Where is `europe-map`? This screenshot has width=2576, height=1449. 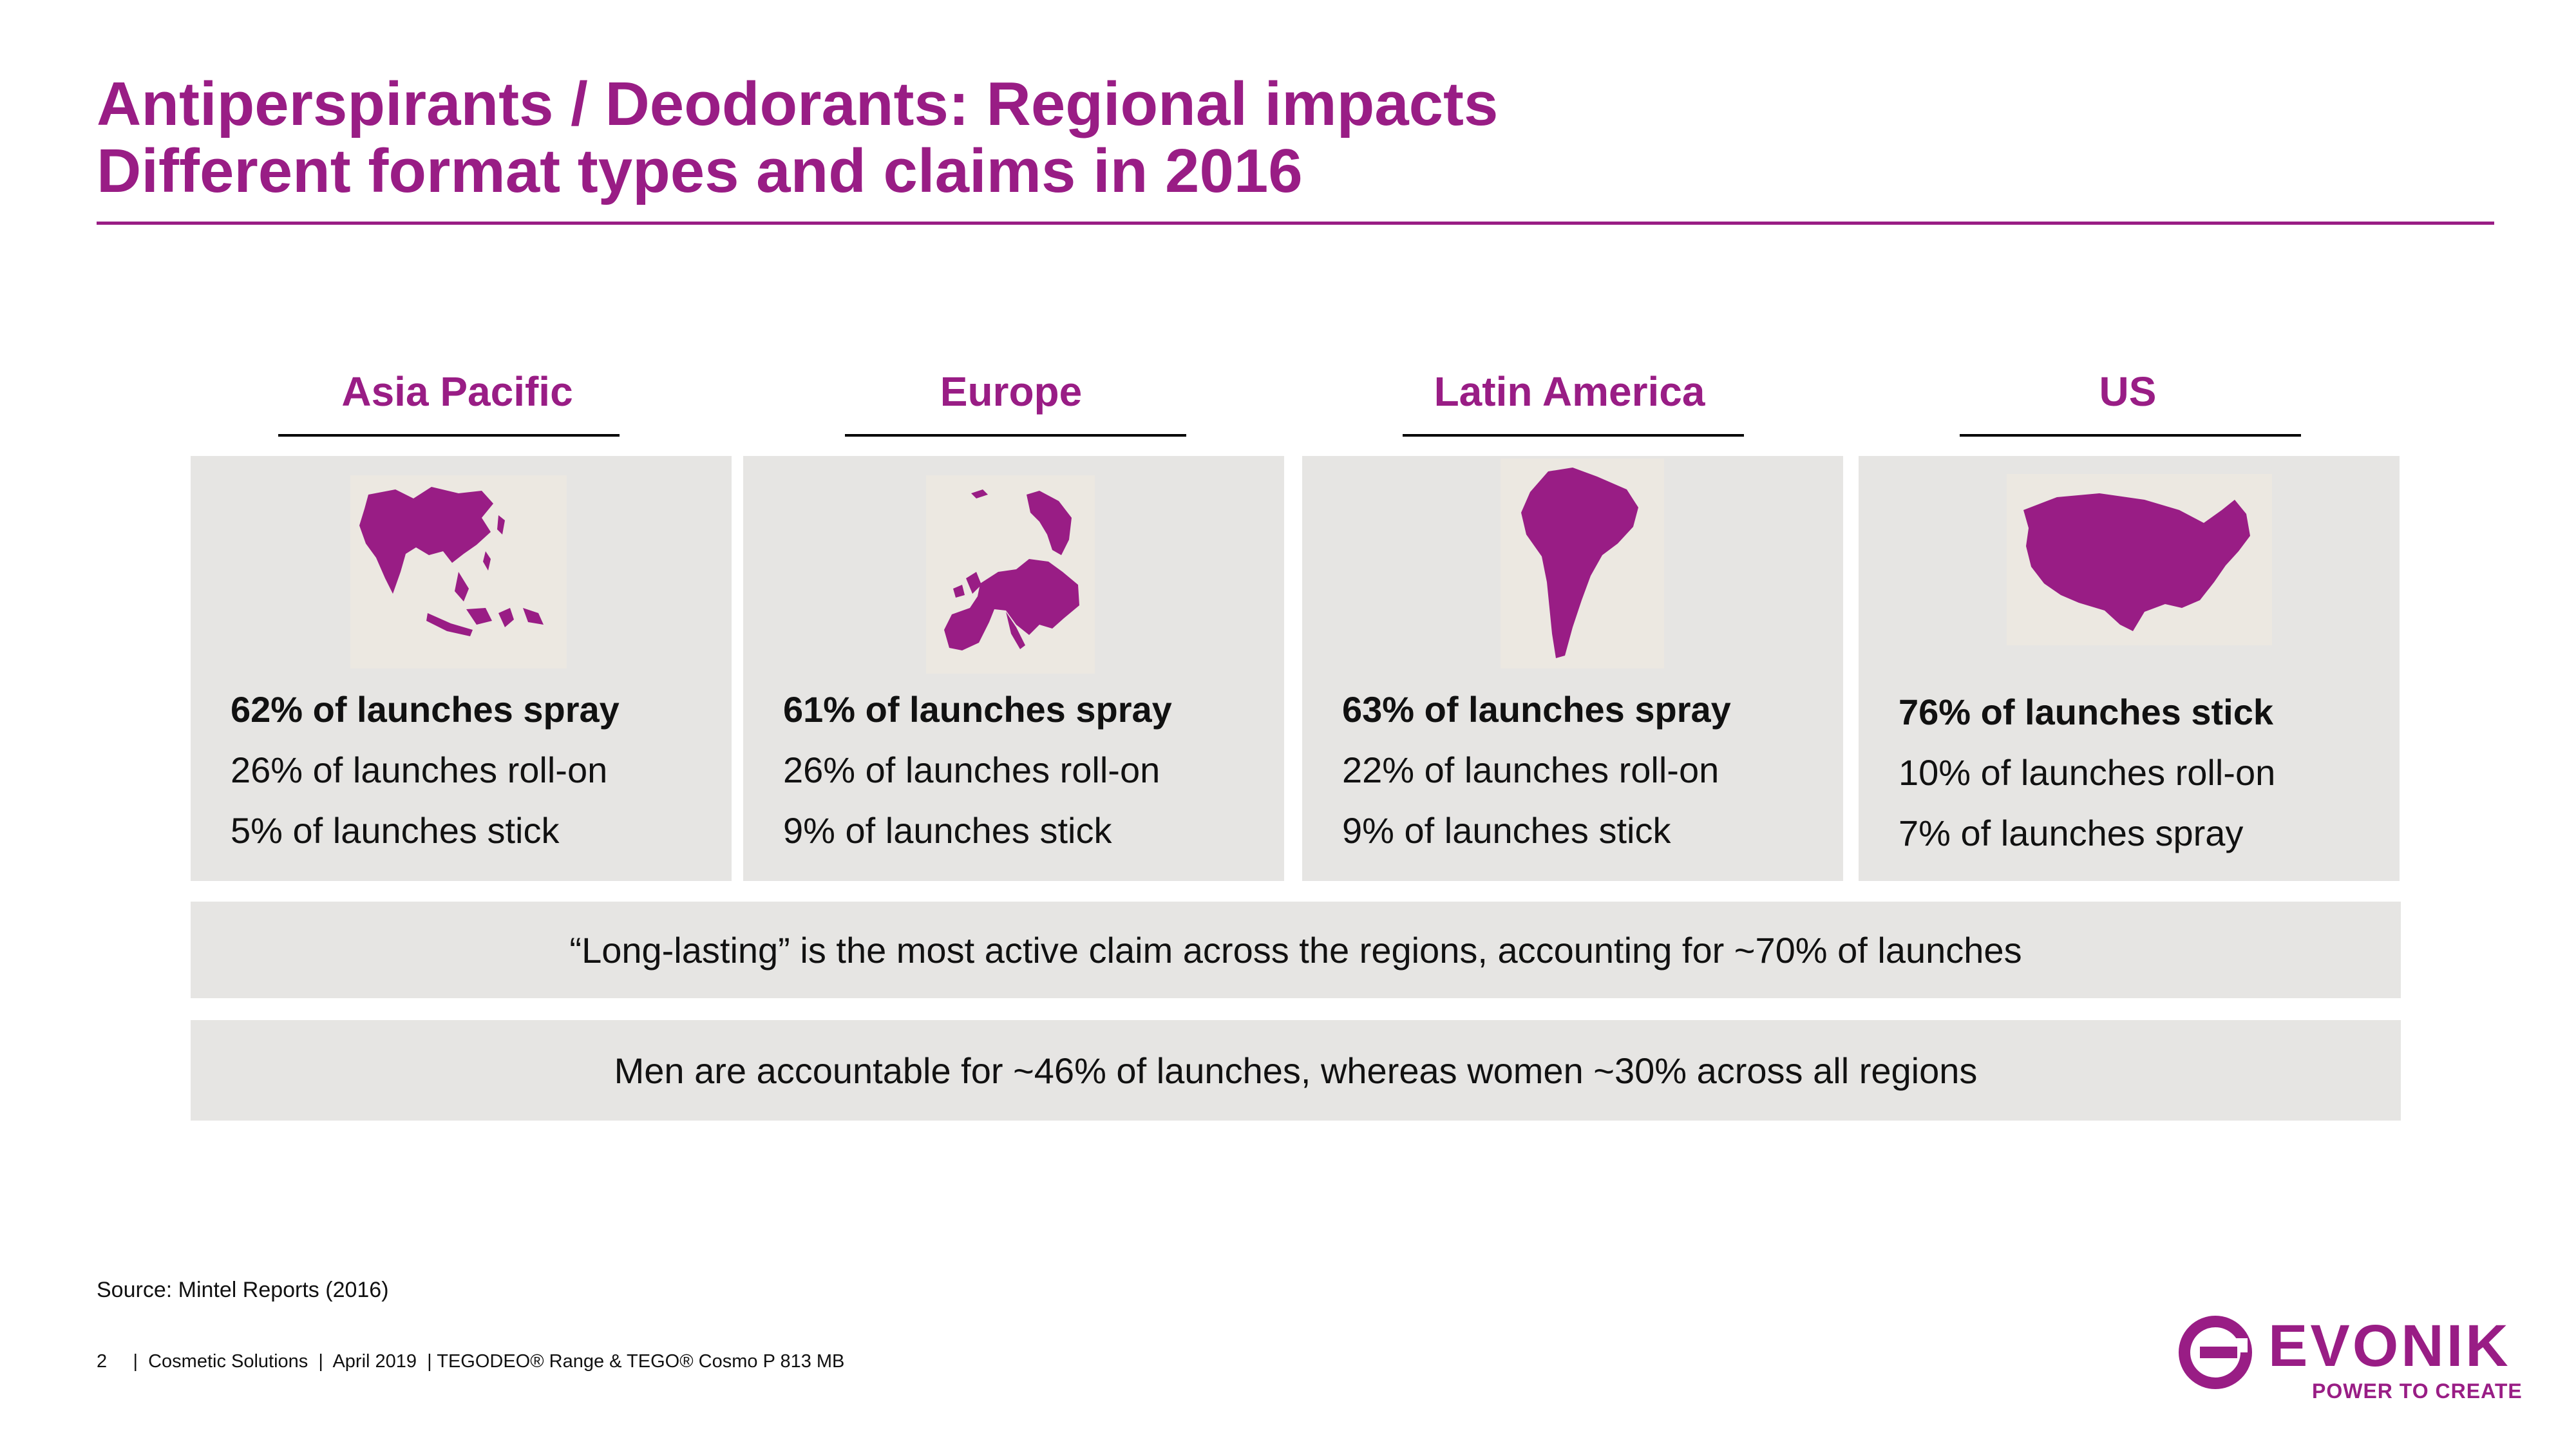 europe-map is located at coordinates (1010, 574).